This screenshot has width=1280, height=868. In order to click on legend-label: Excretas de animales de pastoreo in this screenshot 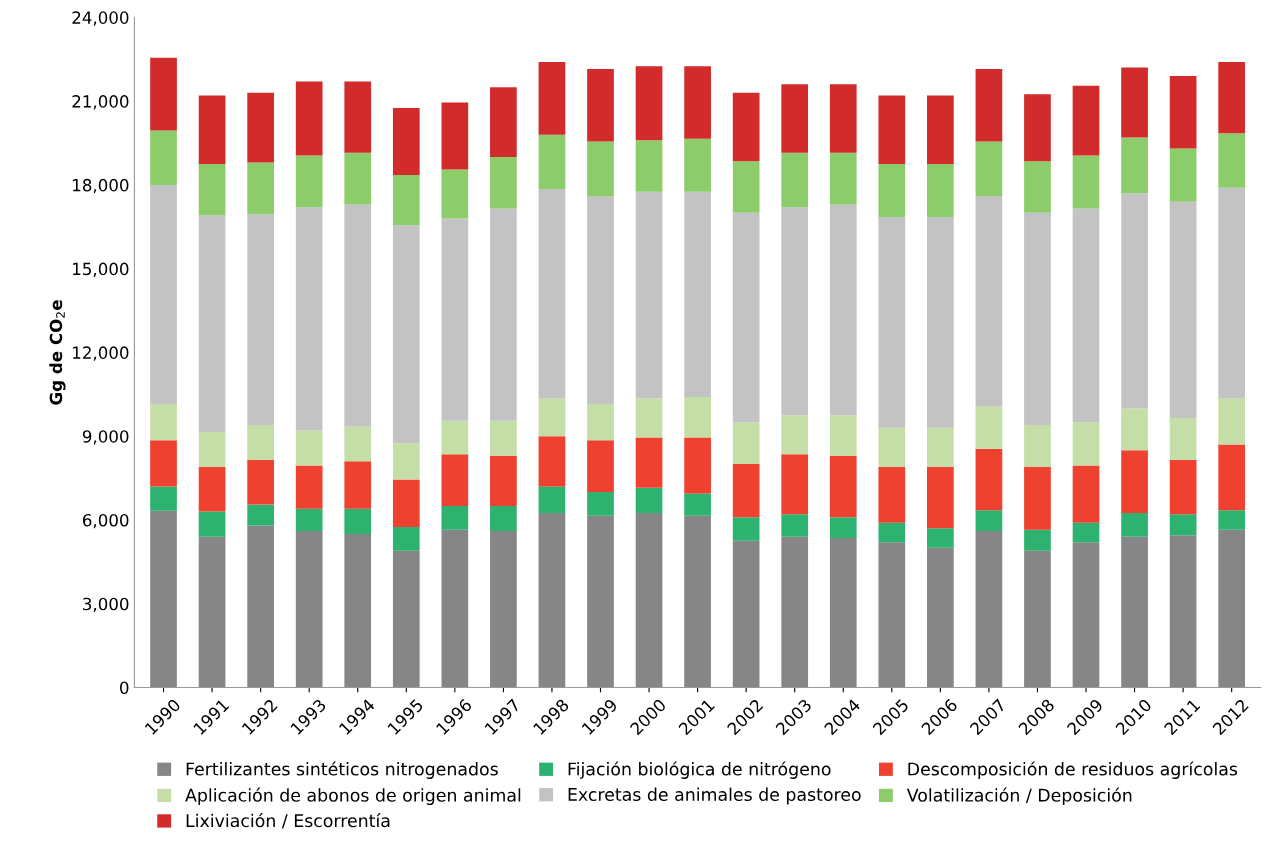, I will do `click(714, 796)`.